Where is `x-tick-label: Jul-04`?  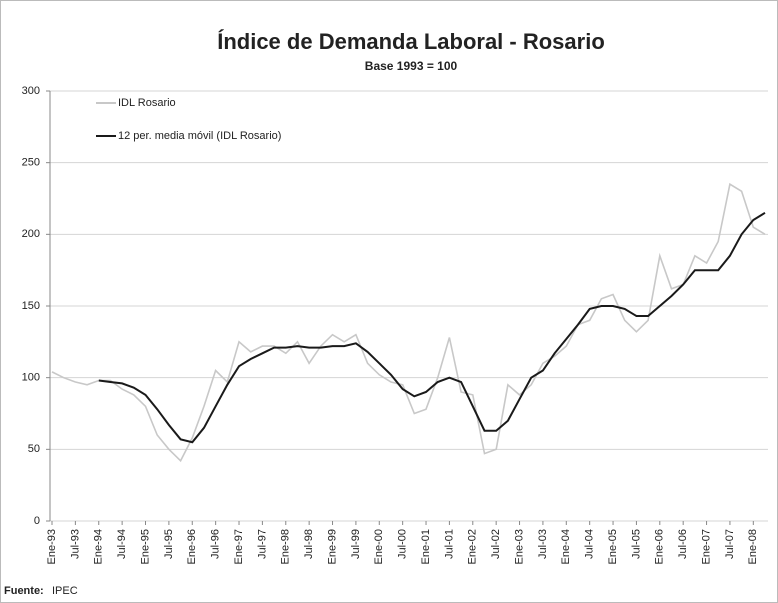
x-tick-label: Jul-04 is located at coordinates (590, 544).